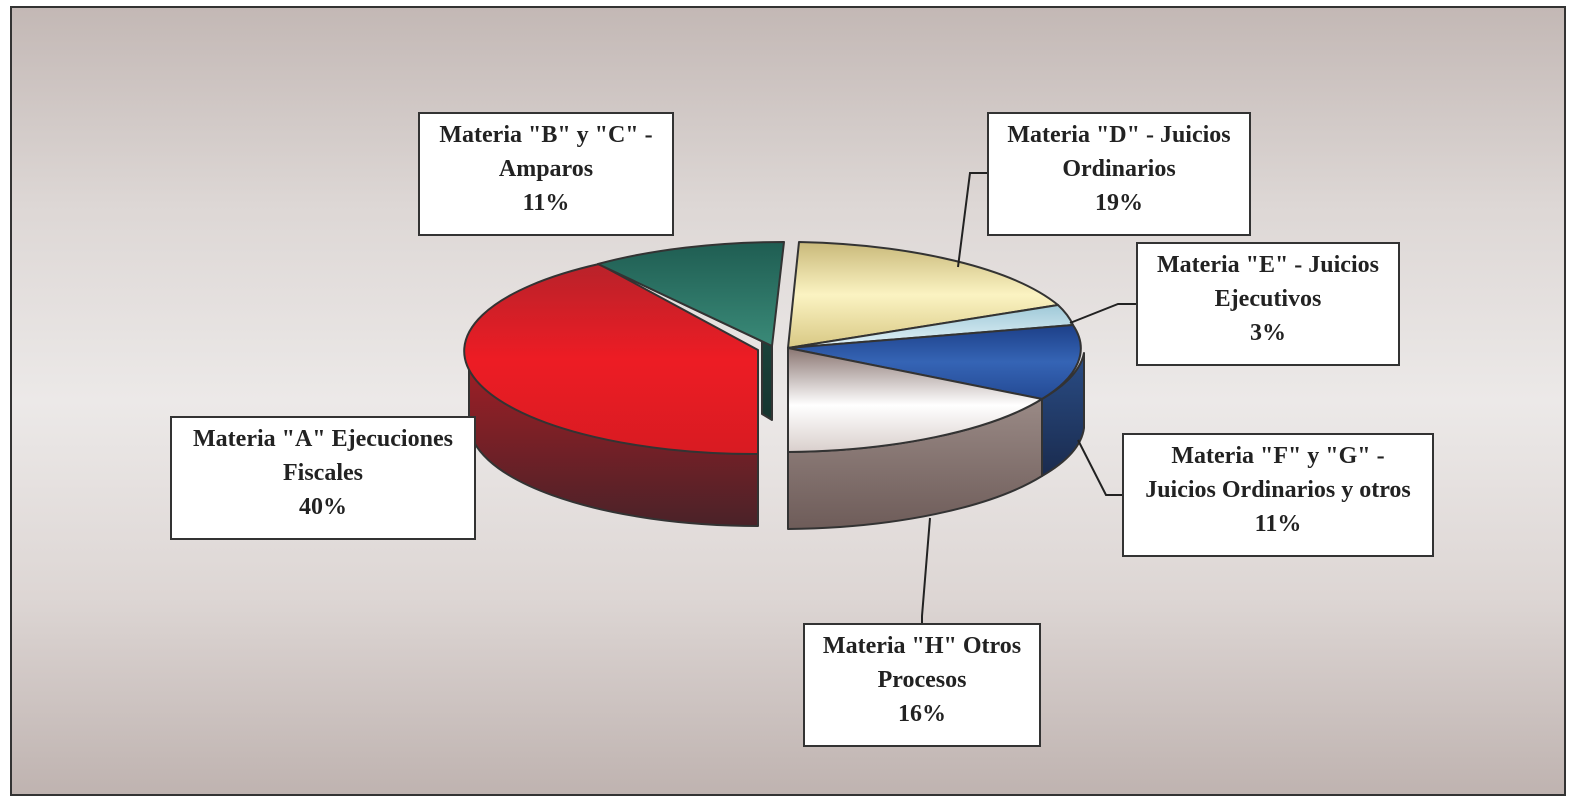 Image resolution: width=1569 pixels, height=798 pixels. What do you see at coordinates (1278, 524) in the screenshot?
I see `label-materia-f-g-value: 11%` at bounding box center [1278, 524].